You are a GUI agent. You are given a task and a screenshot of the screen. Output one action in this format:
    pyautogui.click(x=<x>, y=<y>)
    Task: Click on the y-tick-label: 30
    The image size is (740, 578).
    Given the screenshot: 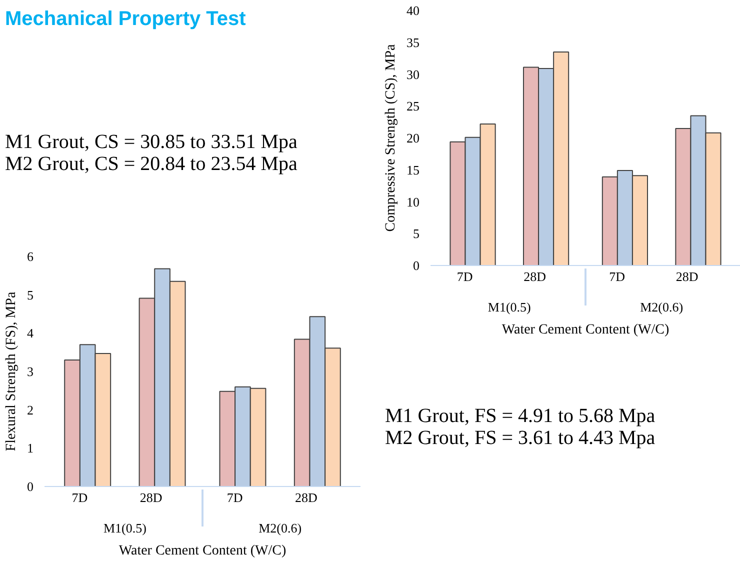 What is the action you would take?
    pyautogui.click(x=413, y=74)
    